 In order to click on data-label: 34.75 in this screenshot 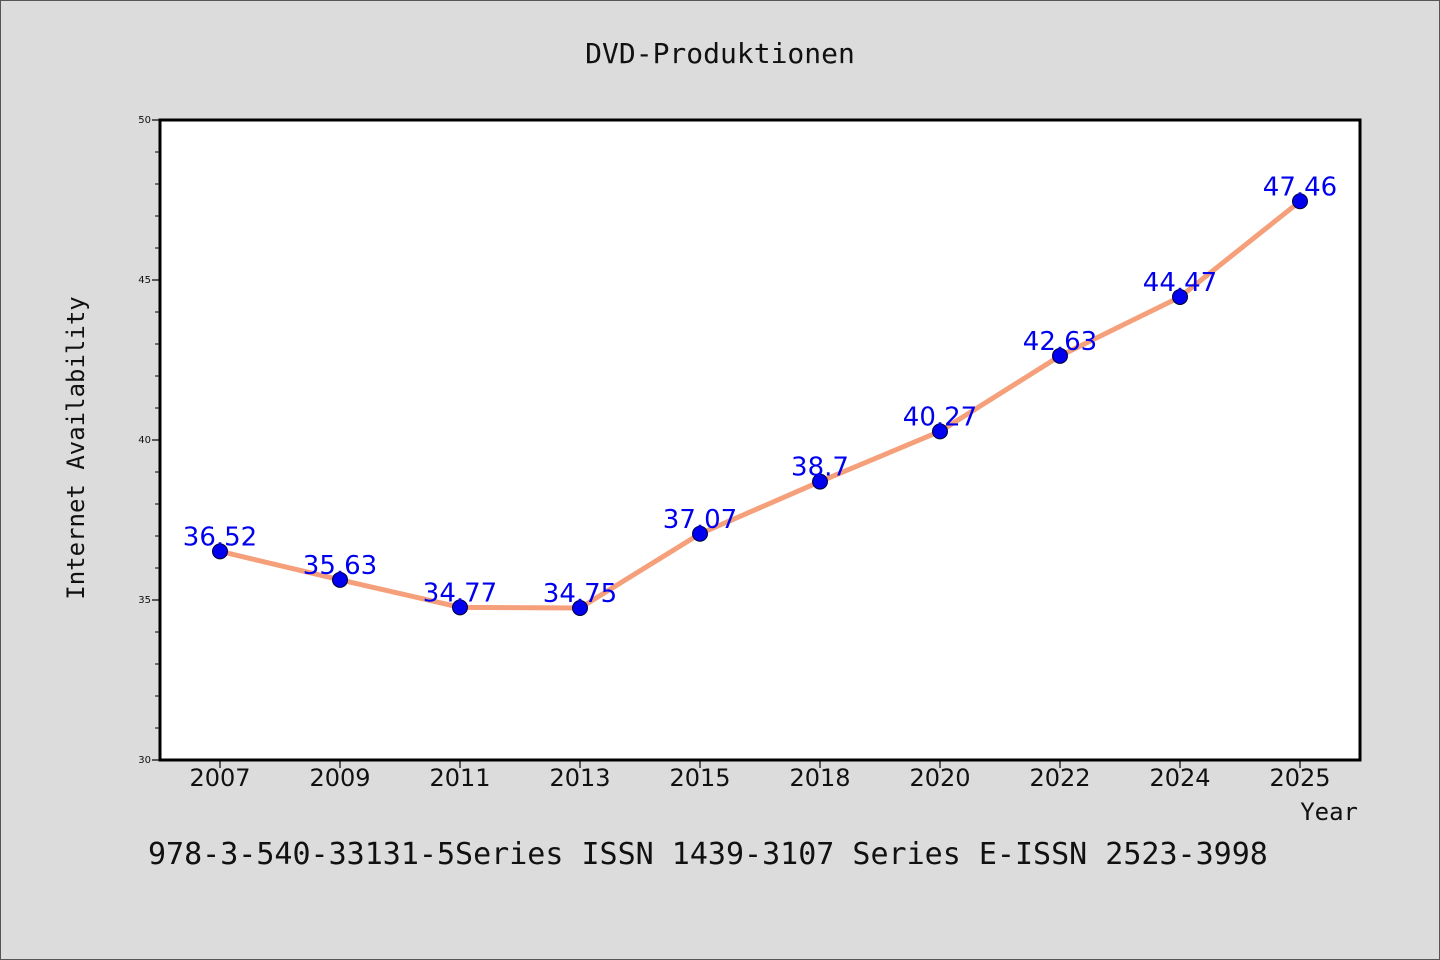, I will do `click(580, 594)`.